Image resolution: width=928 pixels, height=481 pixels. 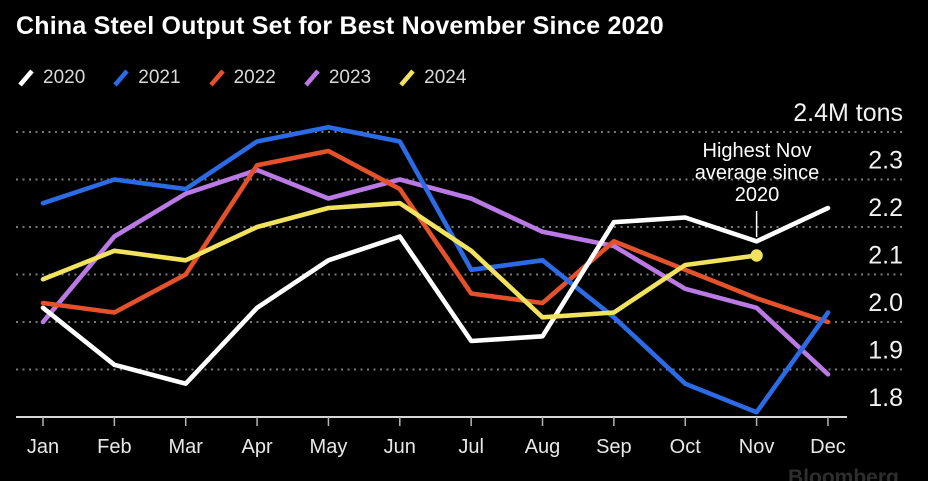 What do you see at coordinates (757, 195) in the screenshot?
I see `annotation-line-3: 2020` at bounding box center [757, 195].